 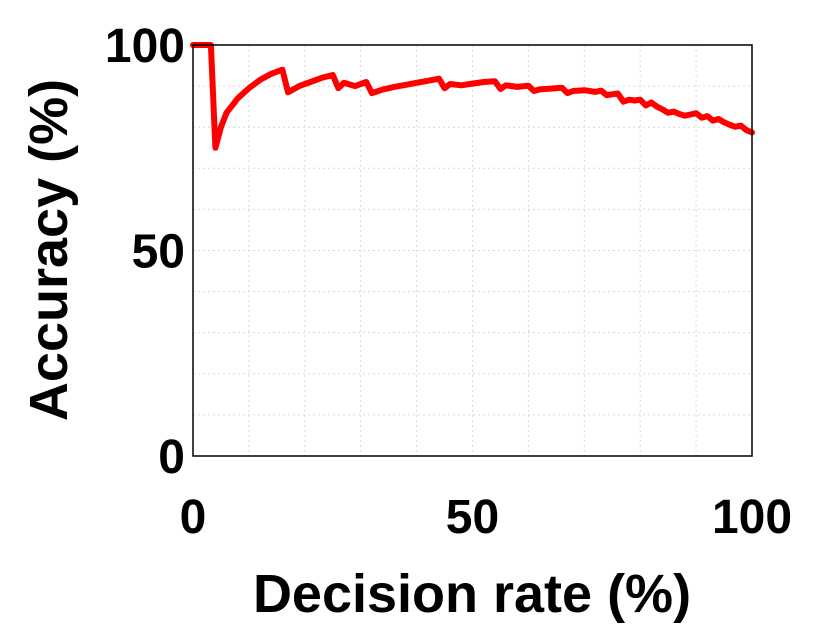 I want to click on x-tick-label: 0, so click(x=193, y=517).